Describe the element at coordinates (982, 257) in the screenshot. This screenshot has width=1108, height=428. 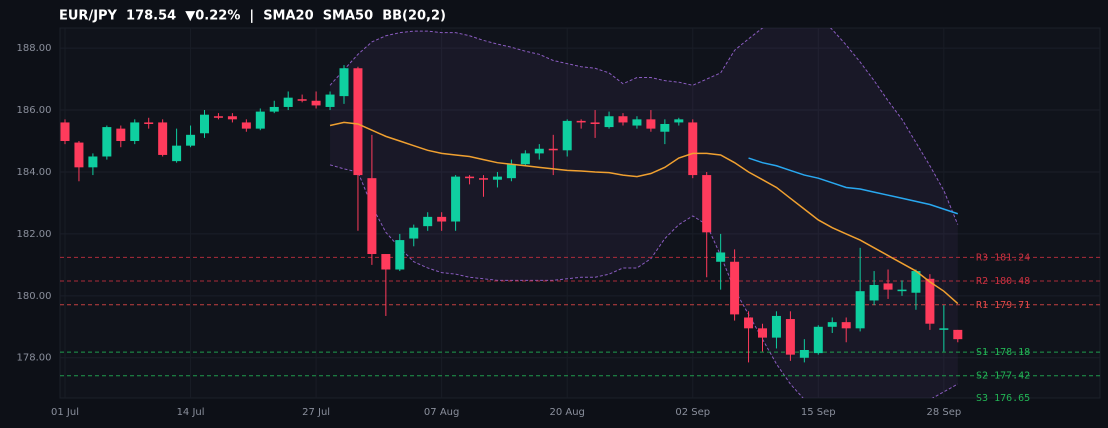
I see `level-name: R3` at that location.